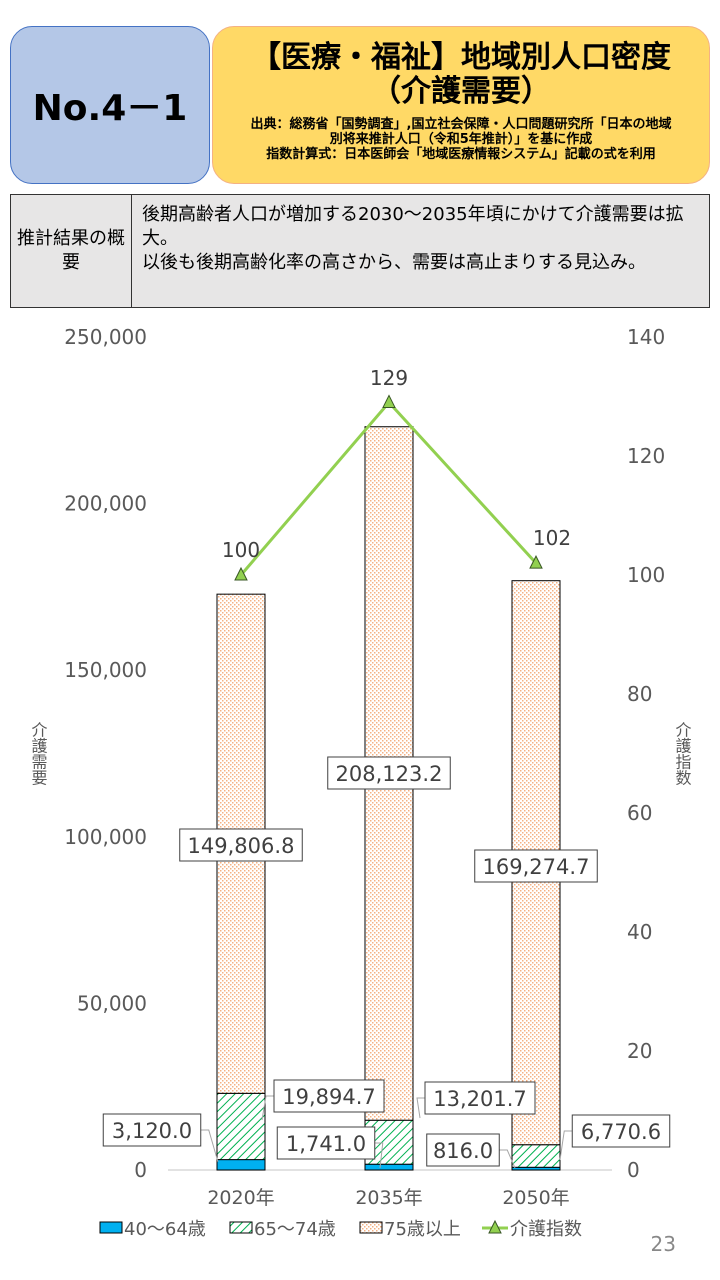  What do you see at coordinates (639, 932) in the screenshot?
I see `y2-tick-label: 40` at bounding box center [639, 932].